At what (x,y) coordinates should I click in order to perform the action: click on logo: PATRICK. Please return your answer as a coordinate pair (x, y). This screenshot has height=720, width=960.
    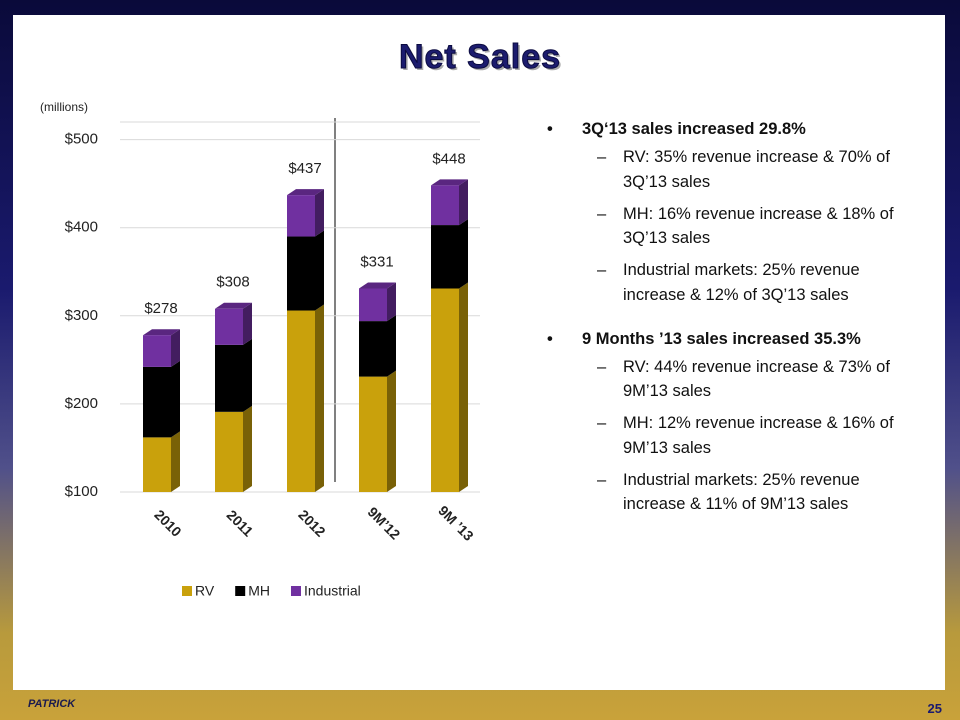
    Looking at the image, I should click on (52, 704).